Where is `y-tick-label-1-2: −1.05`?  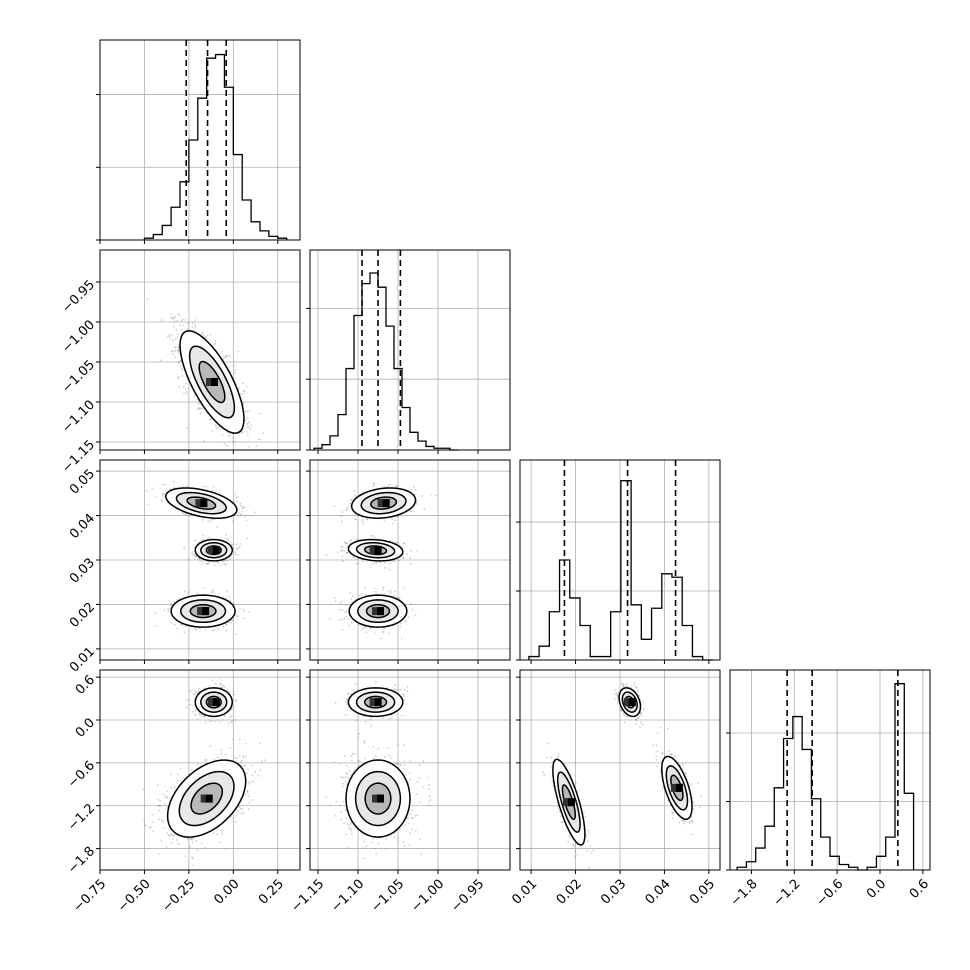
y-tick-label-1-2: −1.05 is located at coordinates (78, 376).